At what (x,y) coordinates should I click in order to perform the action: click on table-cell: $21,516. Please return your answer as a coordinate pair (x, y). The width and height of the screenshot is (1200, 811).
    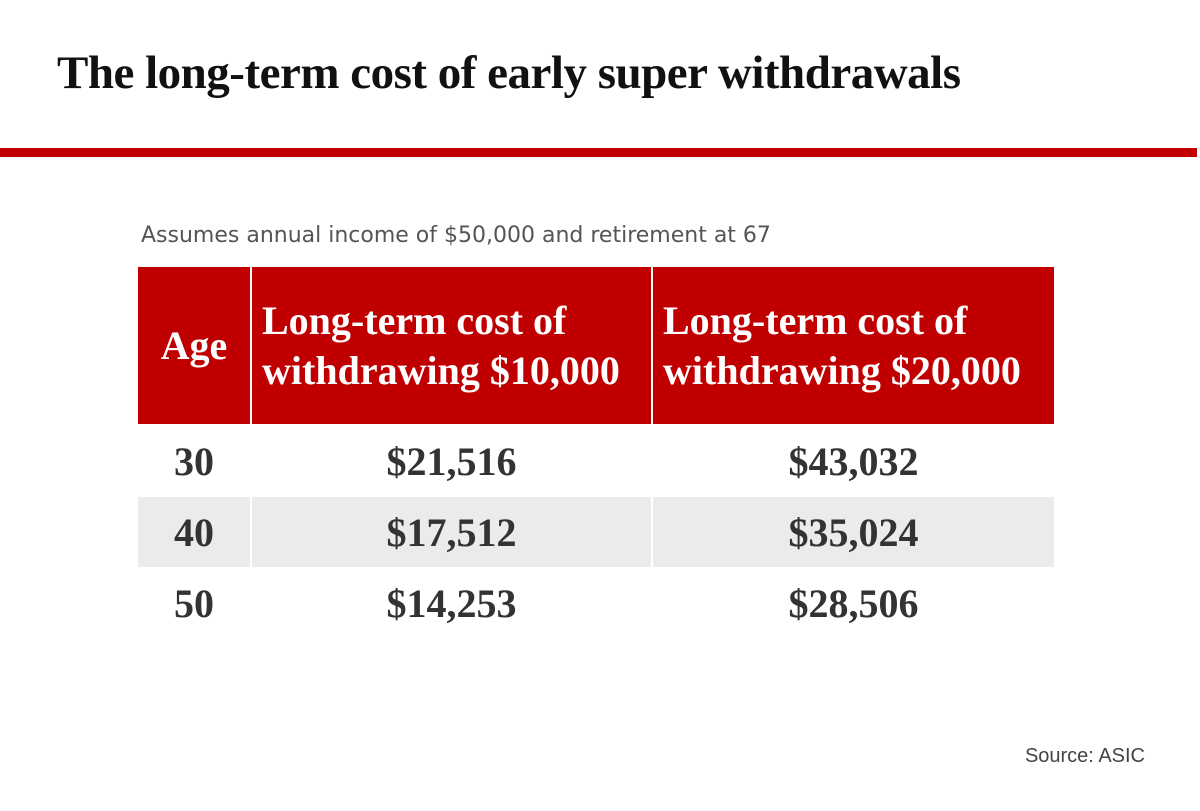
    Looking at the image, I should click on (452, 461).